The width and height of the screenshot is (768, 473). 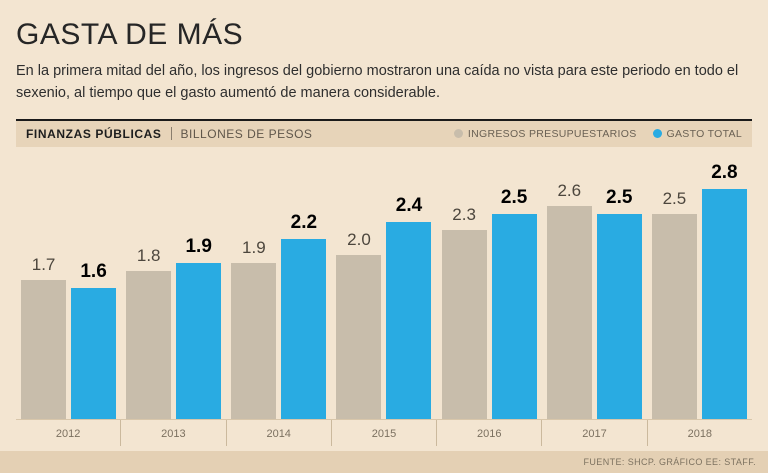 I want to click on legend-item-gasto: GASTO TOTAL, so click(x=697, y=133).